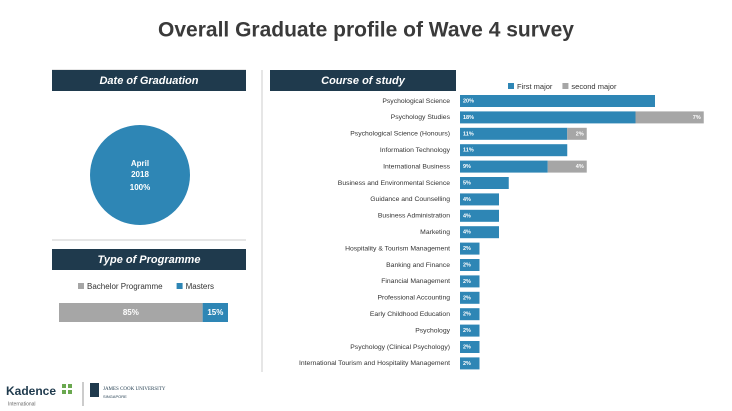  I want to click on category-label: Professional Accounting, so click(413, 298).